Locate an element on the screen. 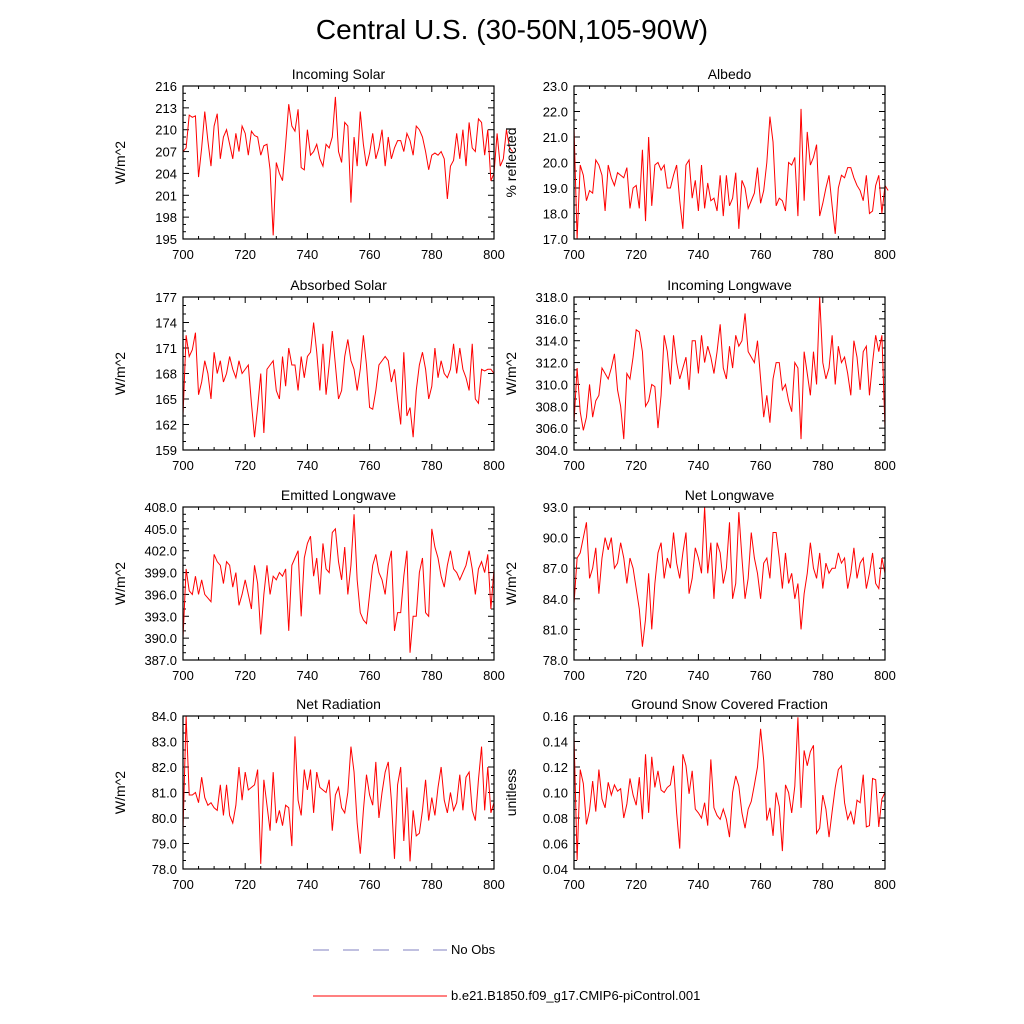 This screenshot has width=1024, height=1024. y-tick-label: 171 is located at coordinates (166, 348).